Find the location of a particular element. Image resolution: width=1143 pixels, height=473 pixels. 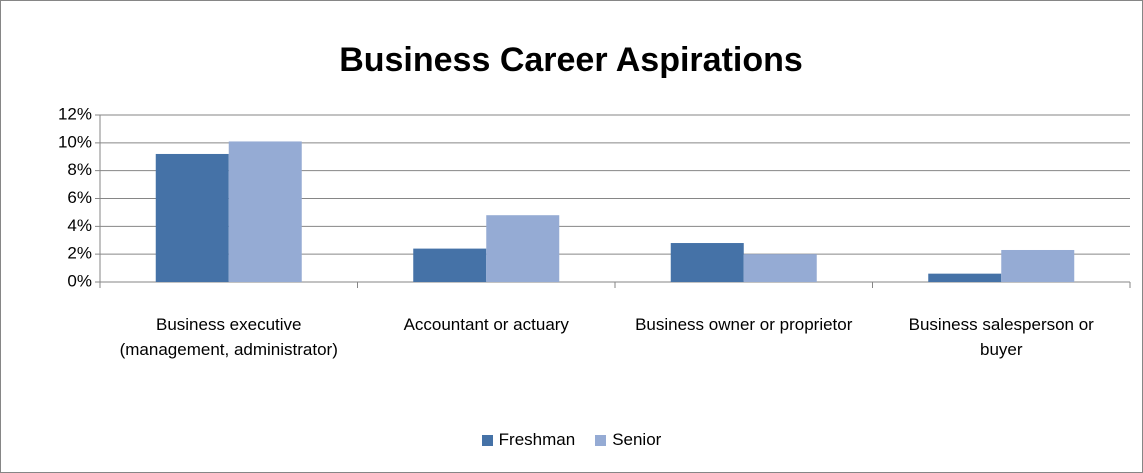

legend-item: Freshman is located at coordinates (528, 440).